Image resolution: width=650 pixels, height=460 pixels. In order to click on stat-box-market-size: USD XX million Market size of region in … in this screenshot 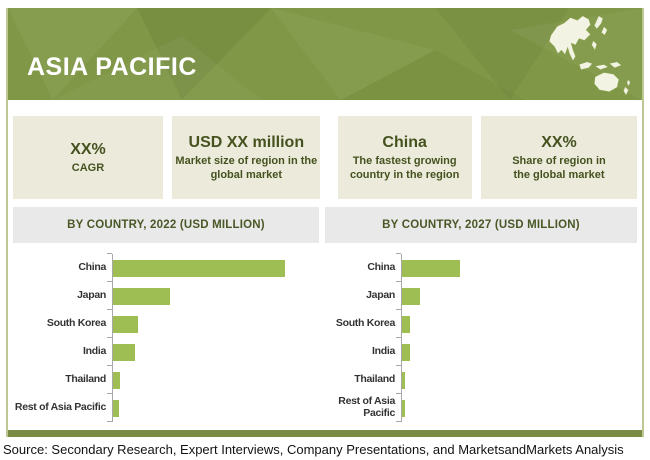, I will do `click(246, 157)`.